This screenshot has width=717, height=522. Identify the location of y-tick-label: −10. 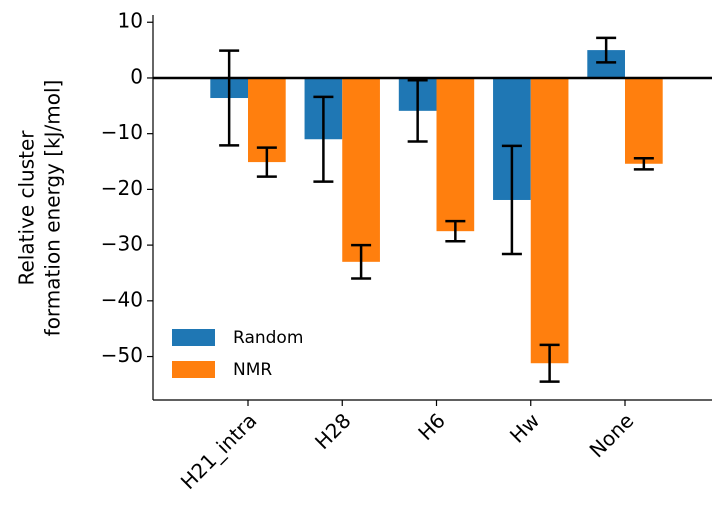
(122, 132).